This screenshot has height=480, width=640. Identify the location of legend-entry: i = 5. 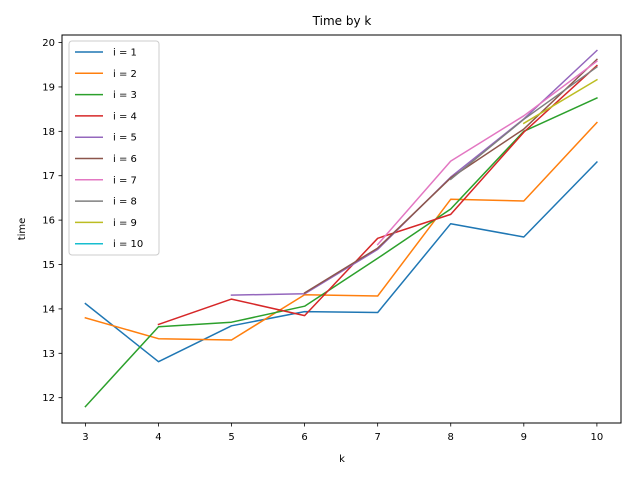
(125, 138).